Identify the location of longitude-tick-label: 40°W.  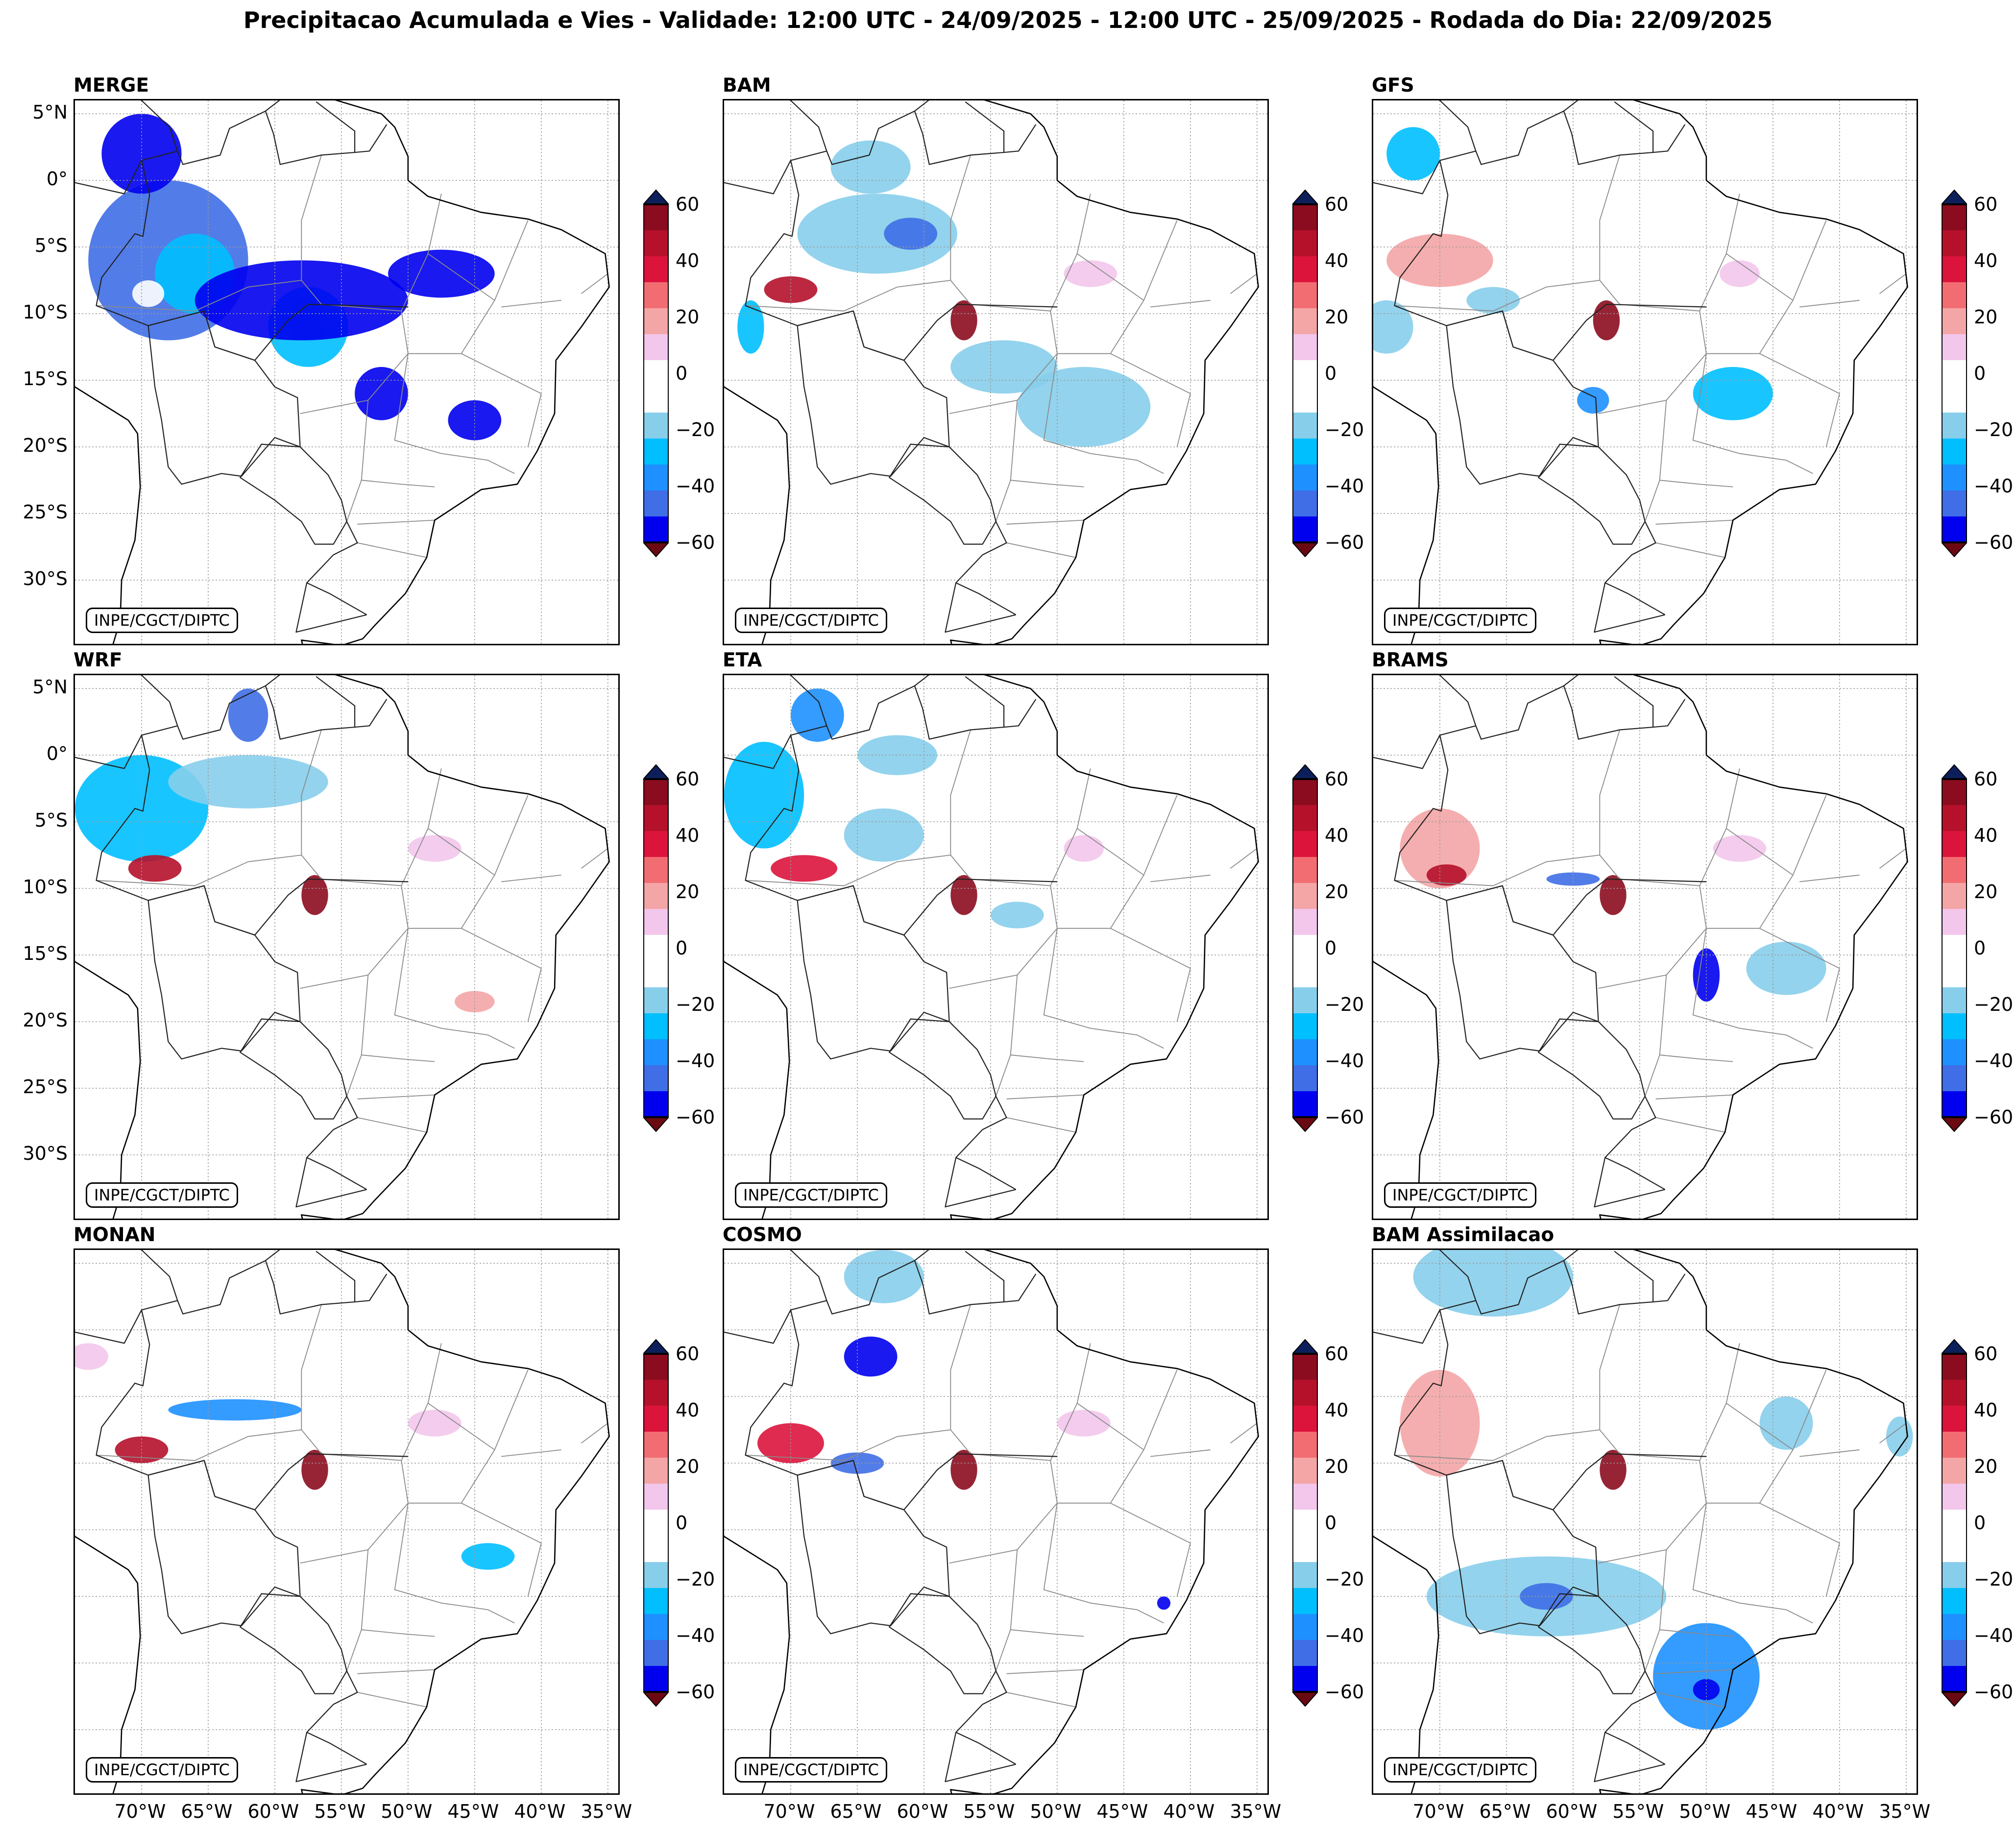
(1189, 1812).